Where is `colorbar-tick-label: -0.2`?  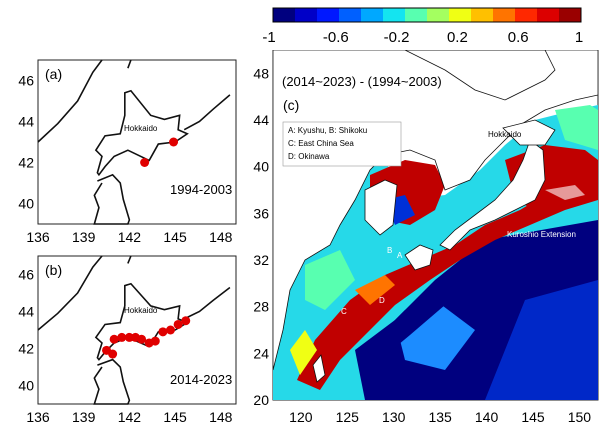
colorbar-tick-label: -0.2 is located at coordinates (397, 37).